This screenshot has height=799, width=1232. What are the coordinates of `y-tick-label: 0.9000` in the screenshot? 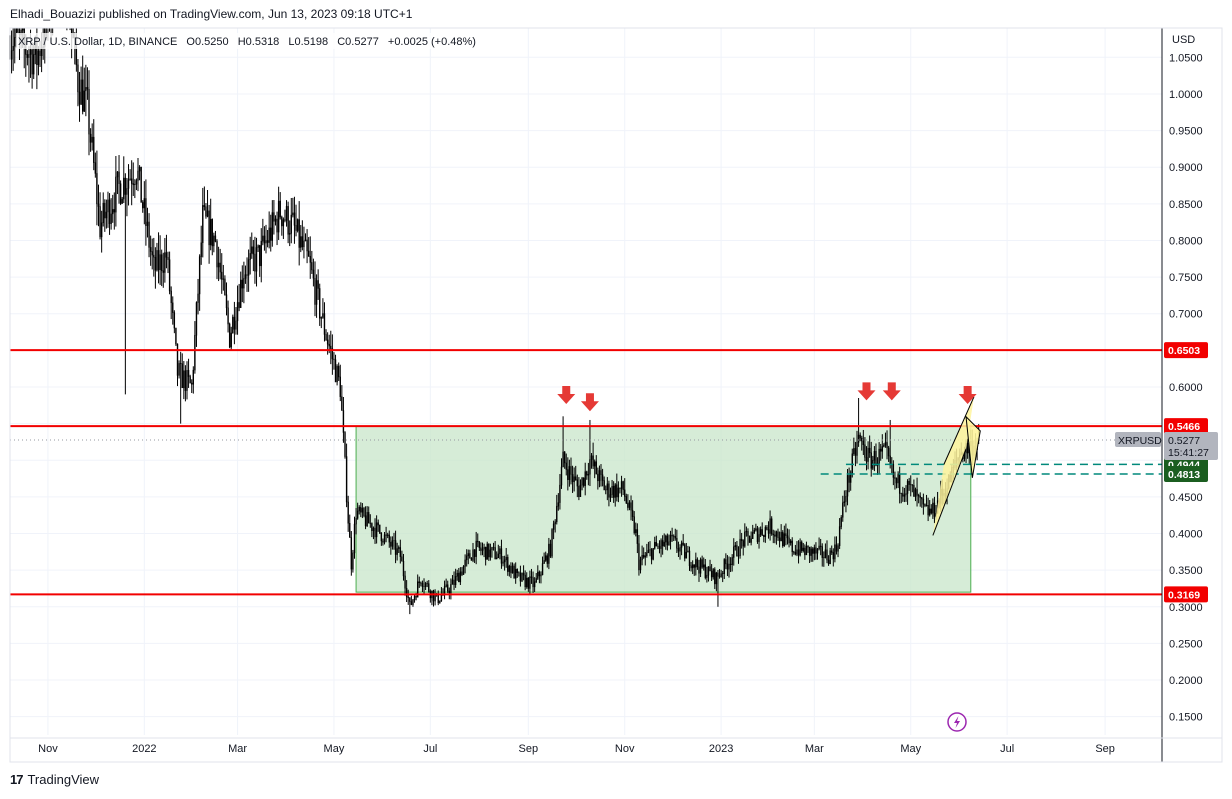 It's located at (1186, 168).